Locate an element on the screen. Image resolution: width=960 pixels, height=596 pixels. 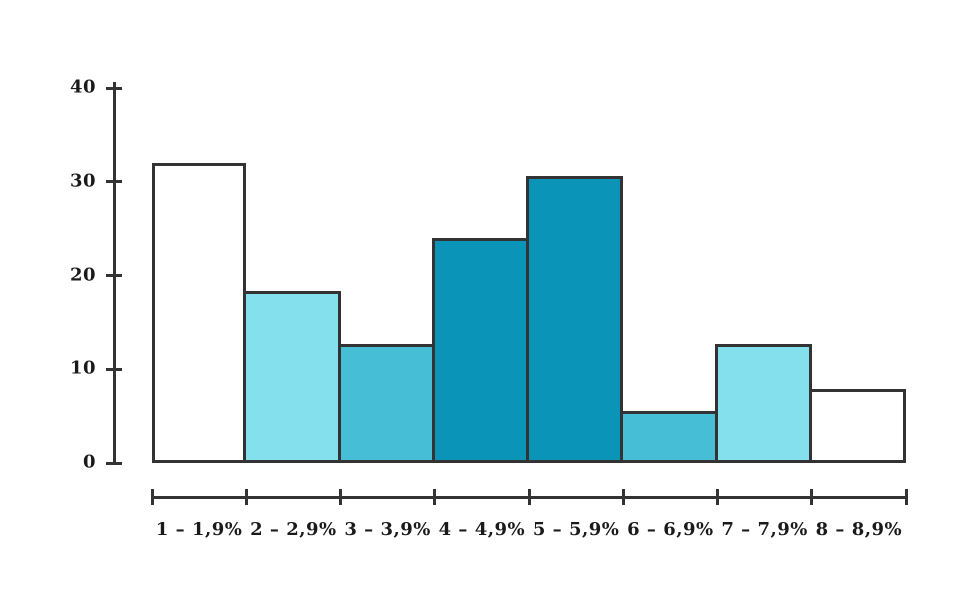
x-category-label: 4 – 4,9% is located at coordinates (482, 529).